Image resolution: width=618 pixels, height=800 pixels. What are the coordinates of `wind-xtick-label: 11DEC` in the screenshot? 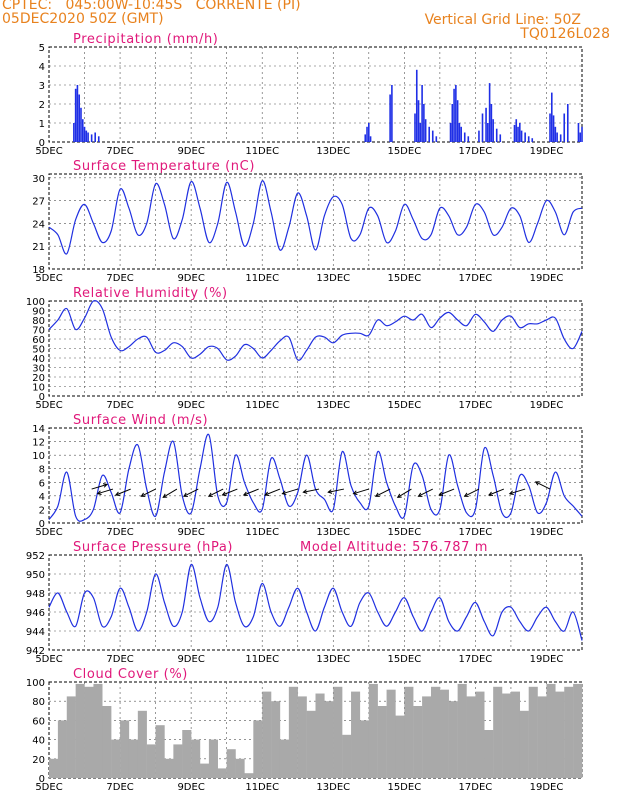 It's located at (262, 532).